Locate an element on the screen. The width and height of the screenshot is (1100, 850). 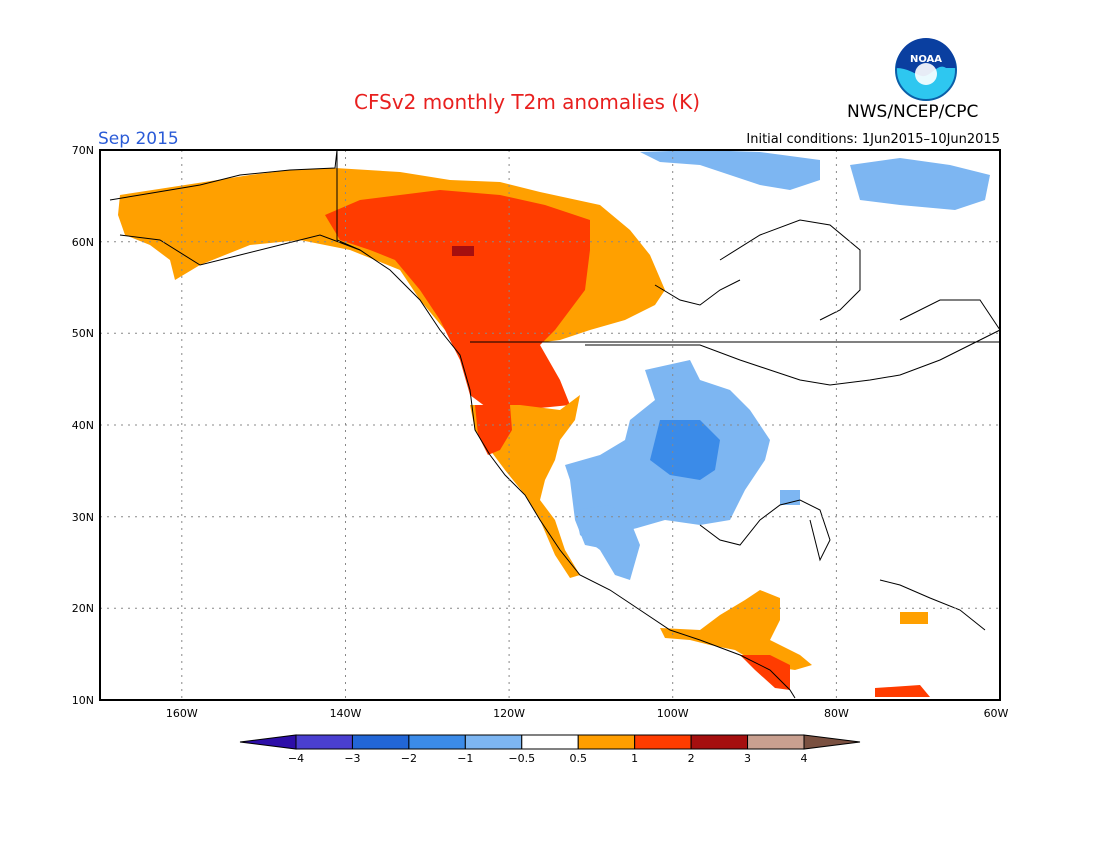
lat-label: 10N is located at coordinates (83, 700).